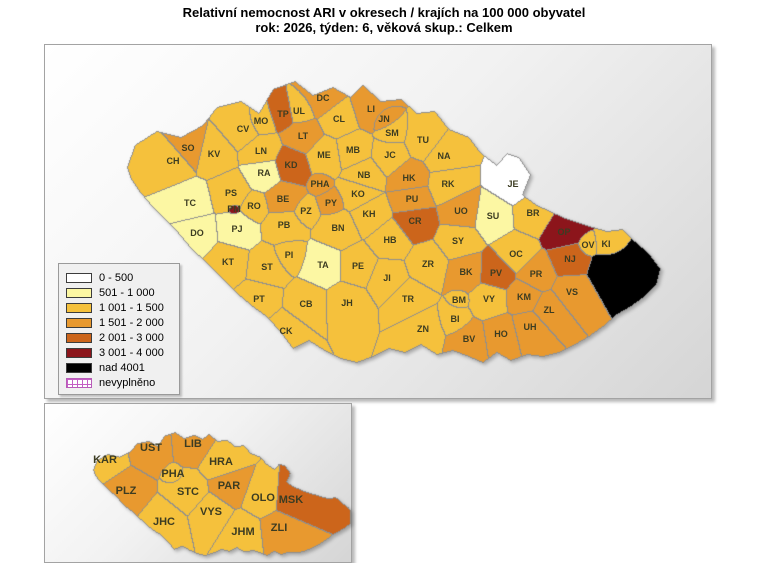 This screenshot has height=563, width=768. What do you see at coordinates (131, 322) in the screenshot?
I see `legend-item-label: 1 501 - 2 000` at bounding box center [131, 322].